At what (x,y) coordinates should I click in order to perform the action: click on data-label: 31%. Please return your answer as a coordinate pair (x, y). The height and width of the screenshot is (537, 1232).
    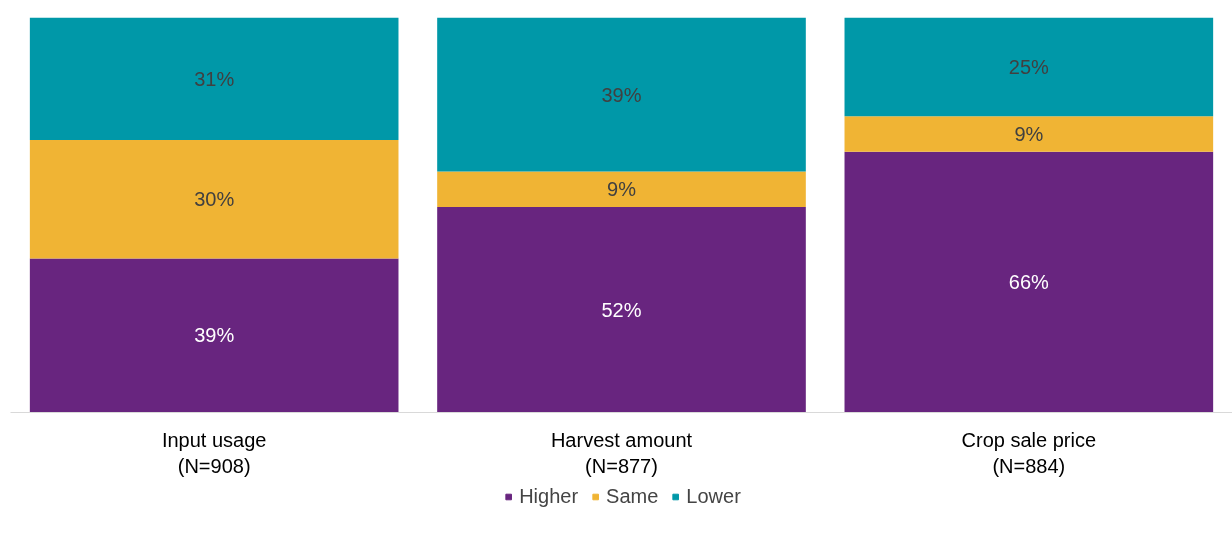
    Looking at the image, I should click on (214, 78).